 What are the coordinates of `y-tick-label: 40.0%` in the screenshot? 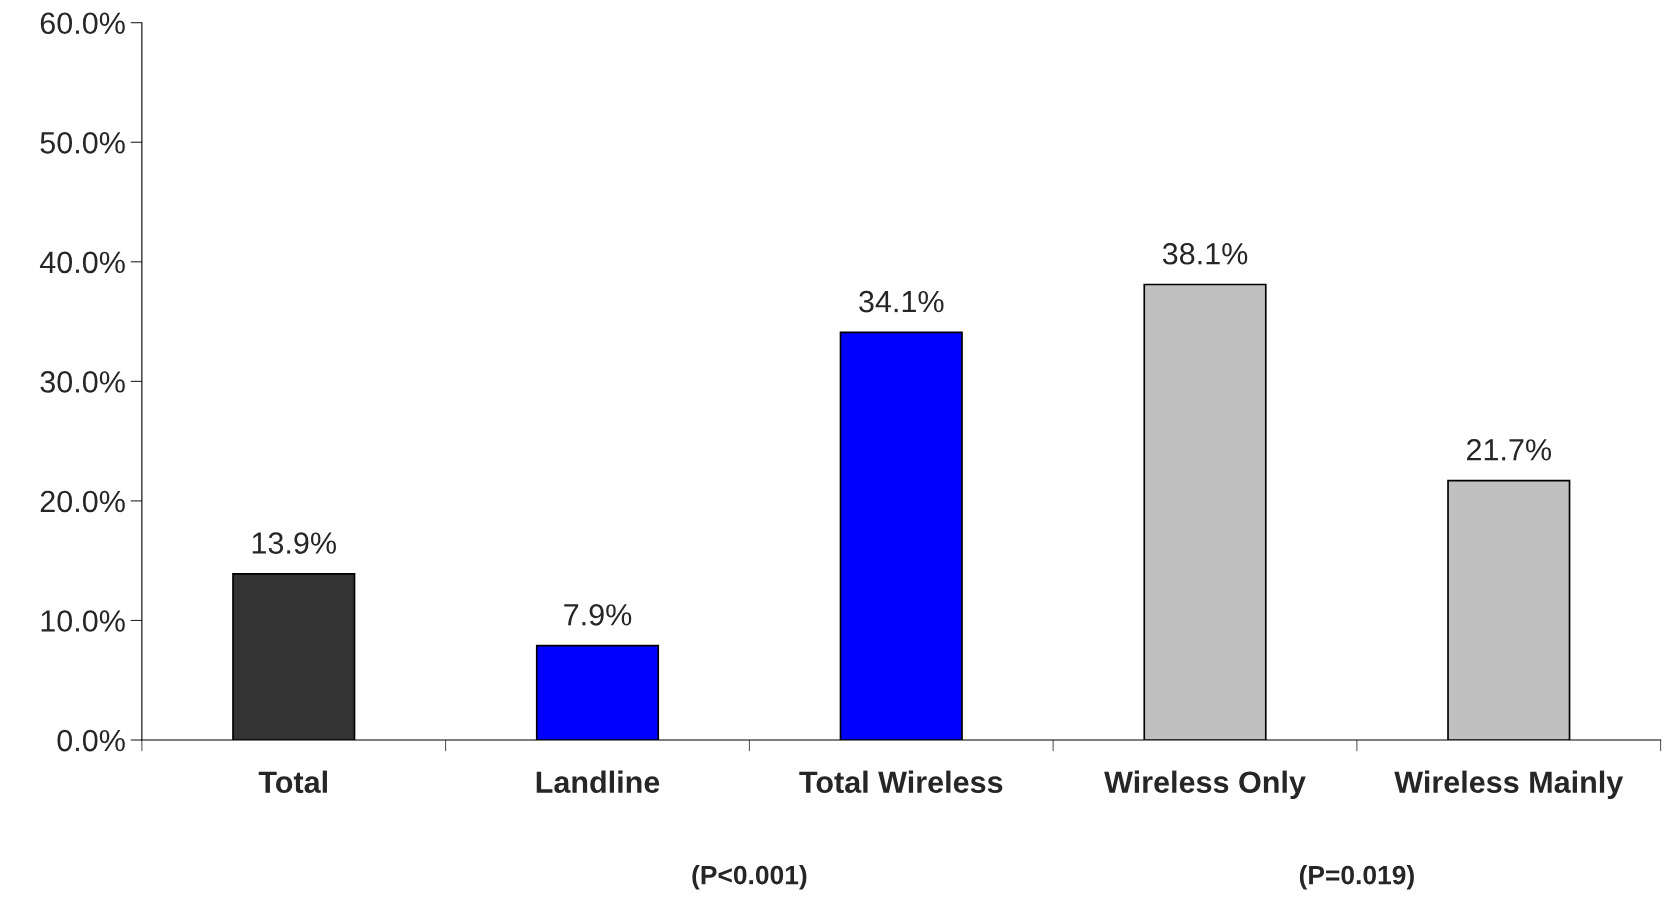 It's located at (82, 262).